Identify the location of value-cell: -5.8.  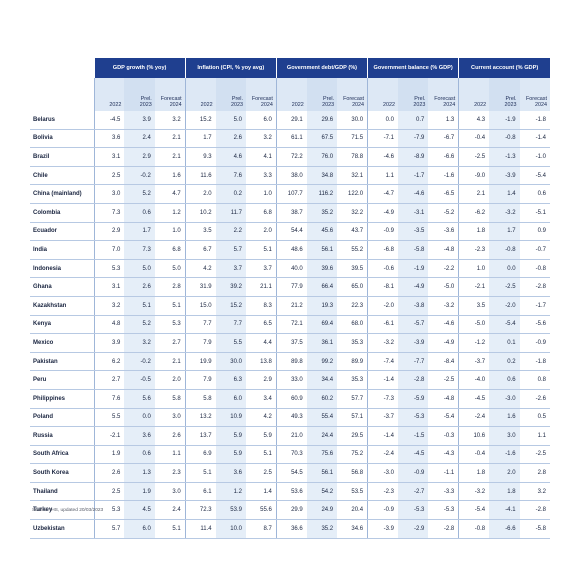
(413, 250).